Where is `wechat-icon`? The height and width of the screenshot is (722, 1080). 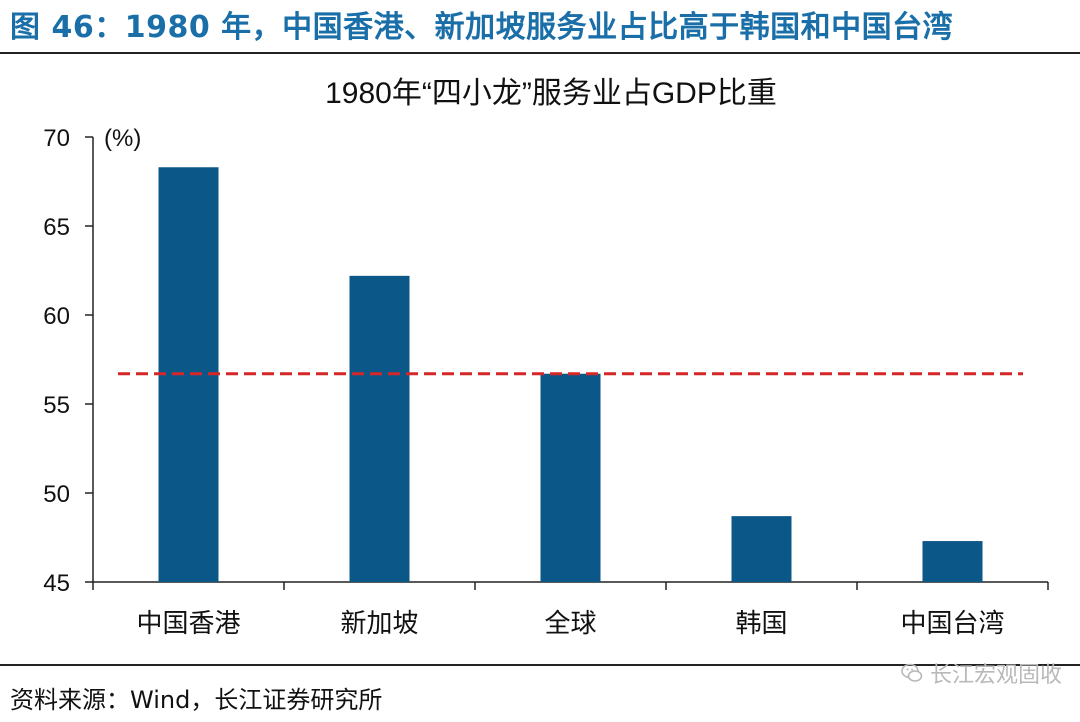 wechat-icon is located at coordinates (912, 672).